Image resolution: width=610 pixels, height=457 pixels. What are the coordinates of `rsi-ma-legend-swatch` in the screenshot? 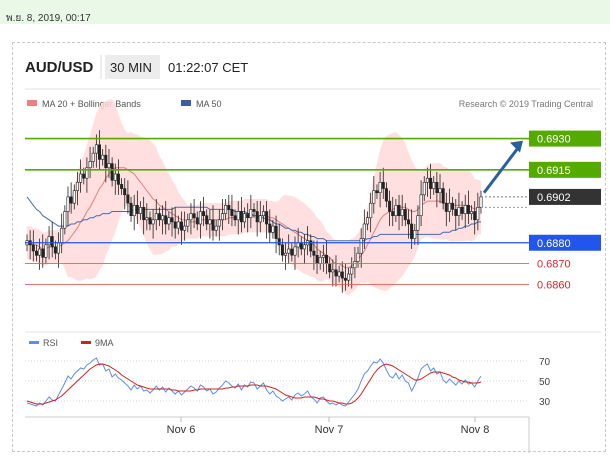 It's located at (86, 342).